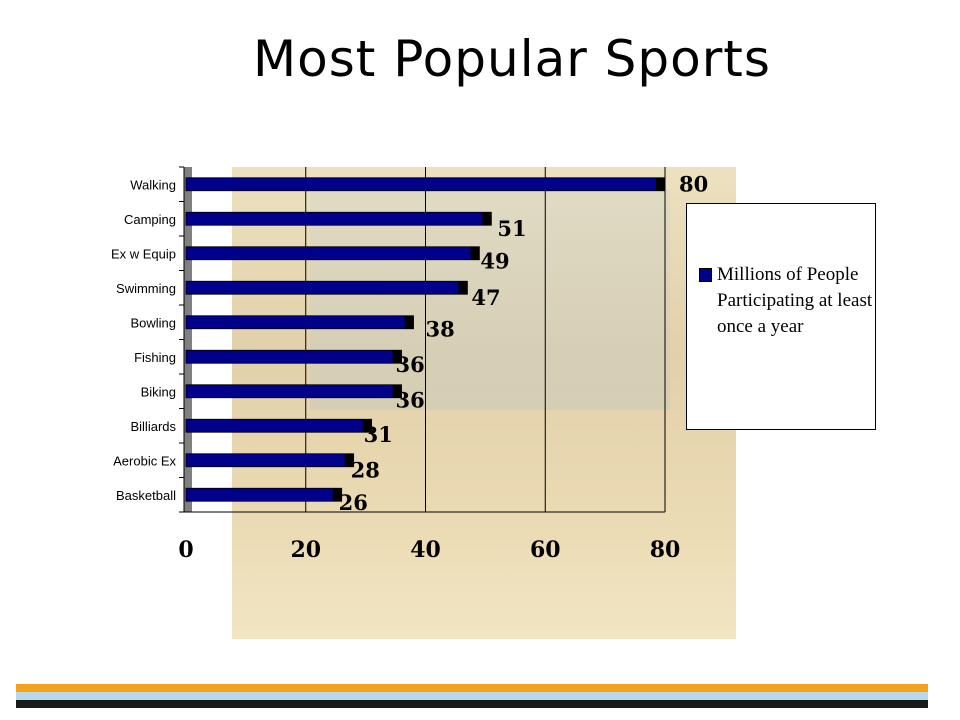  I want to click on category-label: Biking, so click(158, 391).